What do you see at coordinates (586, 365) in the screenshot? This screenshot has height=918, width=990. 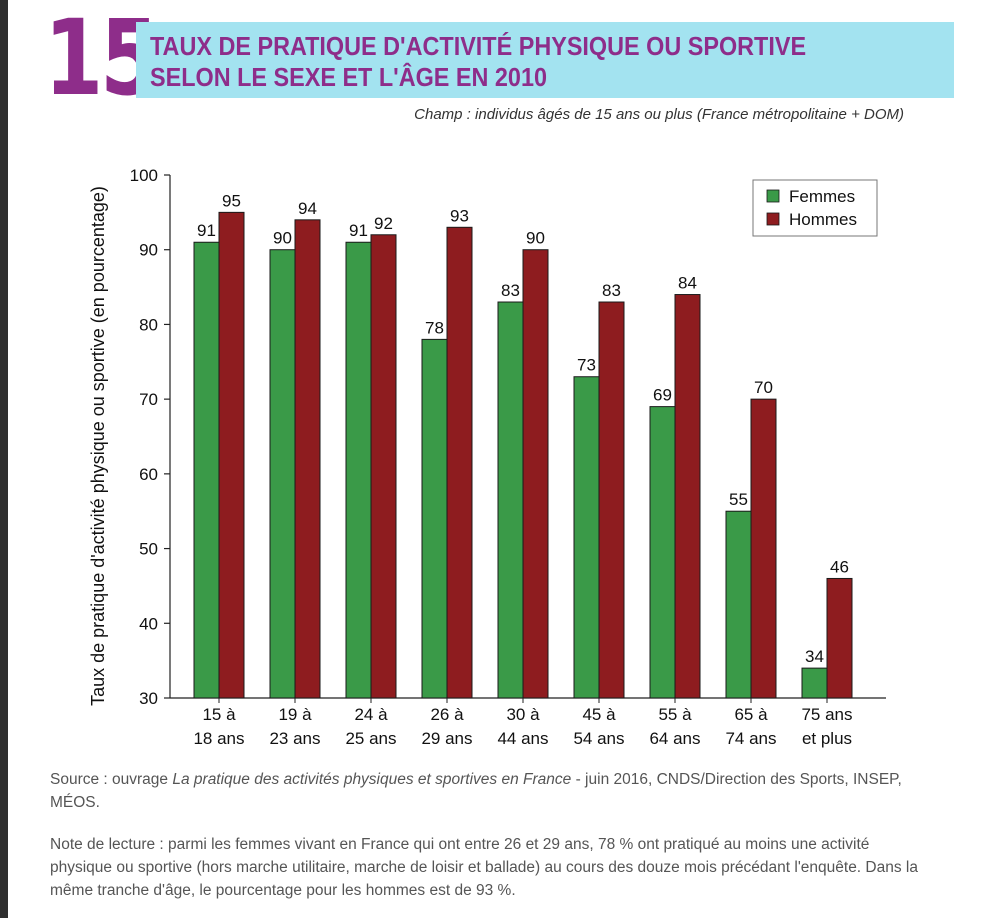 I see `data-label-femmes: 73` at bounding box center [586, 365].